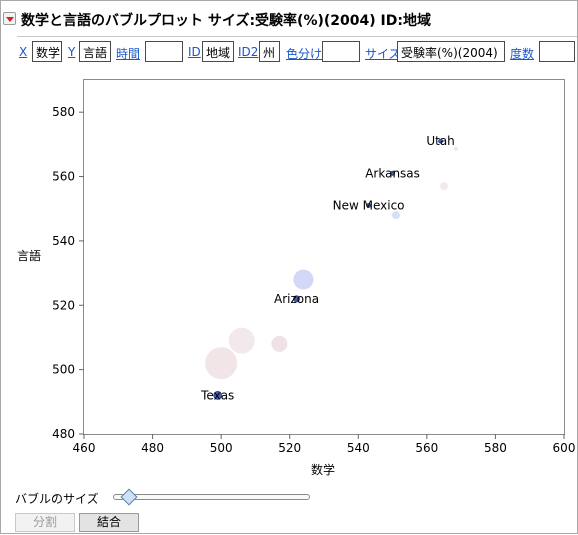 The width and height of the screenshot is (578, 535). What do you see at coordinates (564, 448) in the screenshot?
I see `x-tick-label: 600` at bounding box center [564, 448].